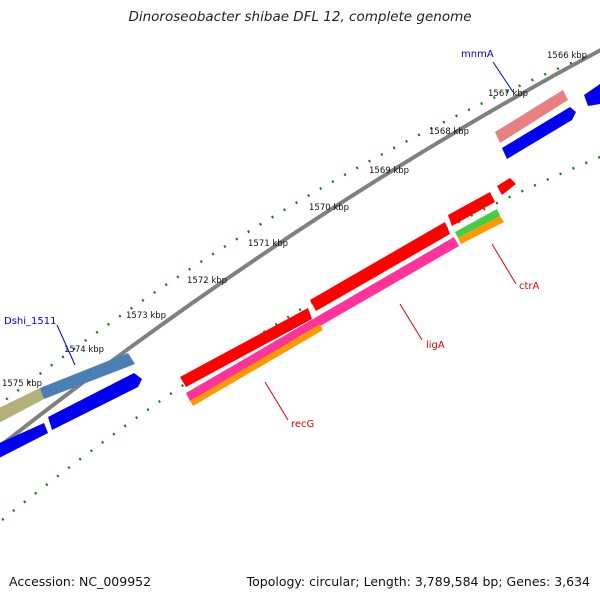 Image resolution: width=600 pixels, height=600 pixels. What do you see at coordinates (504, 264) in the screenshot?
I see `ctrA-leader` at bounding box center [504, 264].